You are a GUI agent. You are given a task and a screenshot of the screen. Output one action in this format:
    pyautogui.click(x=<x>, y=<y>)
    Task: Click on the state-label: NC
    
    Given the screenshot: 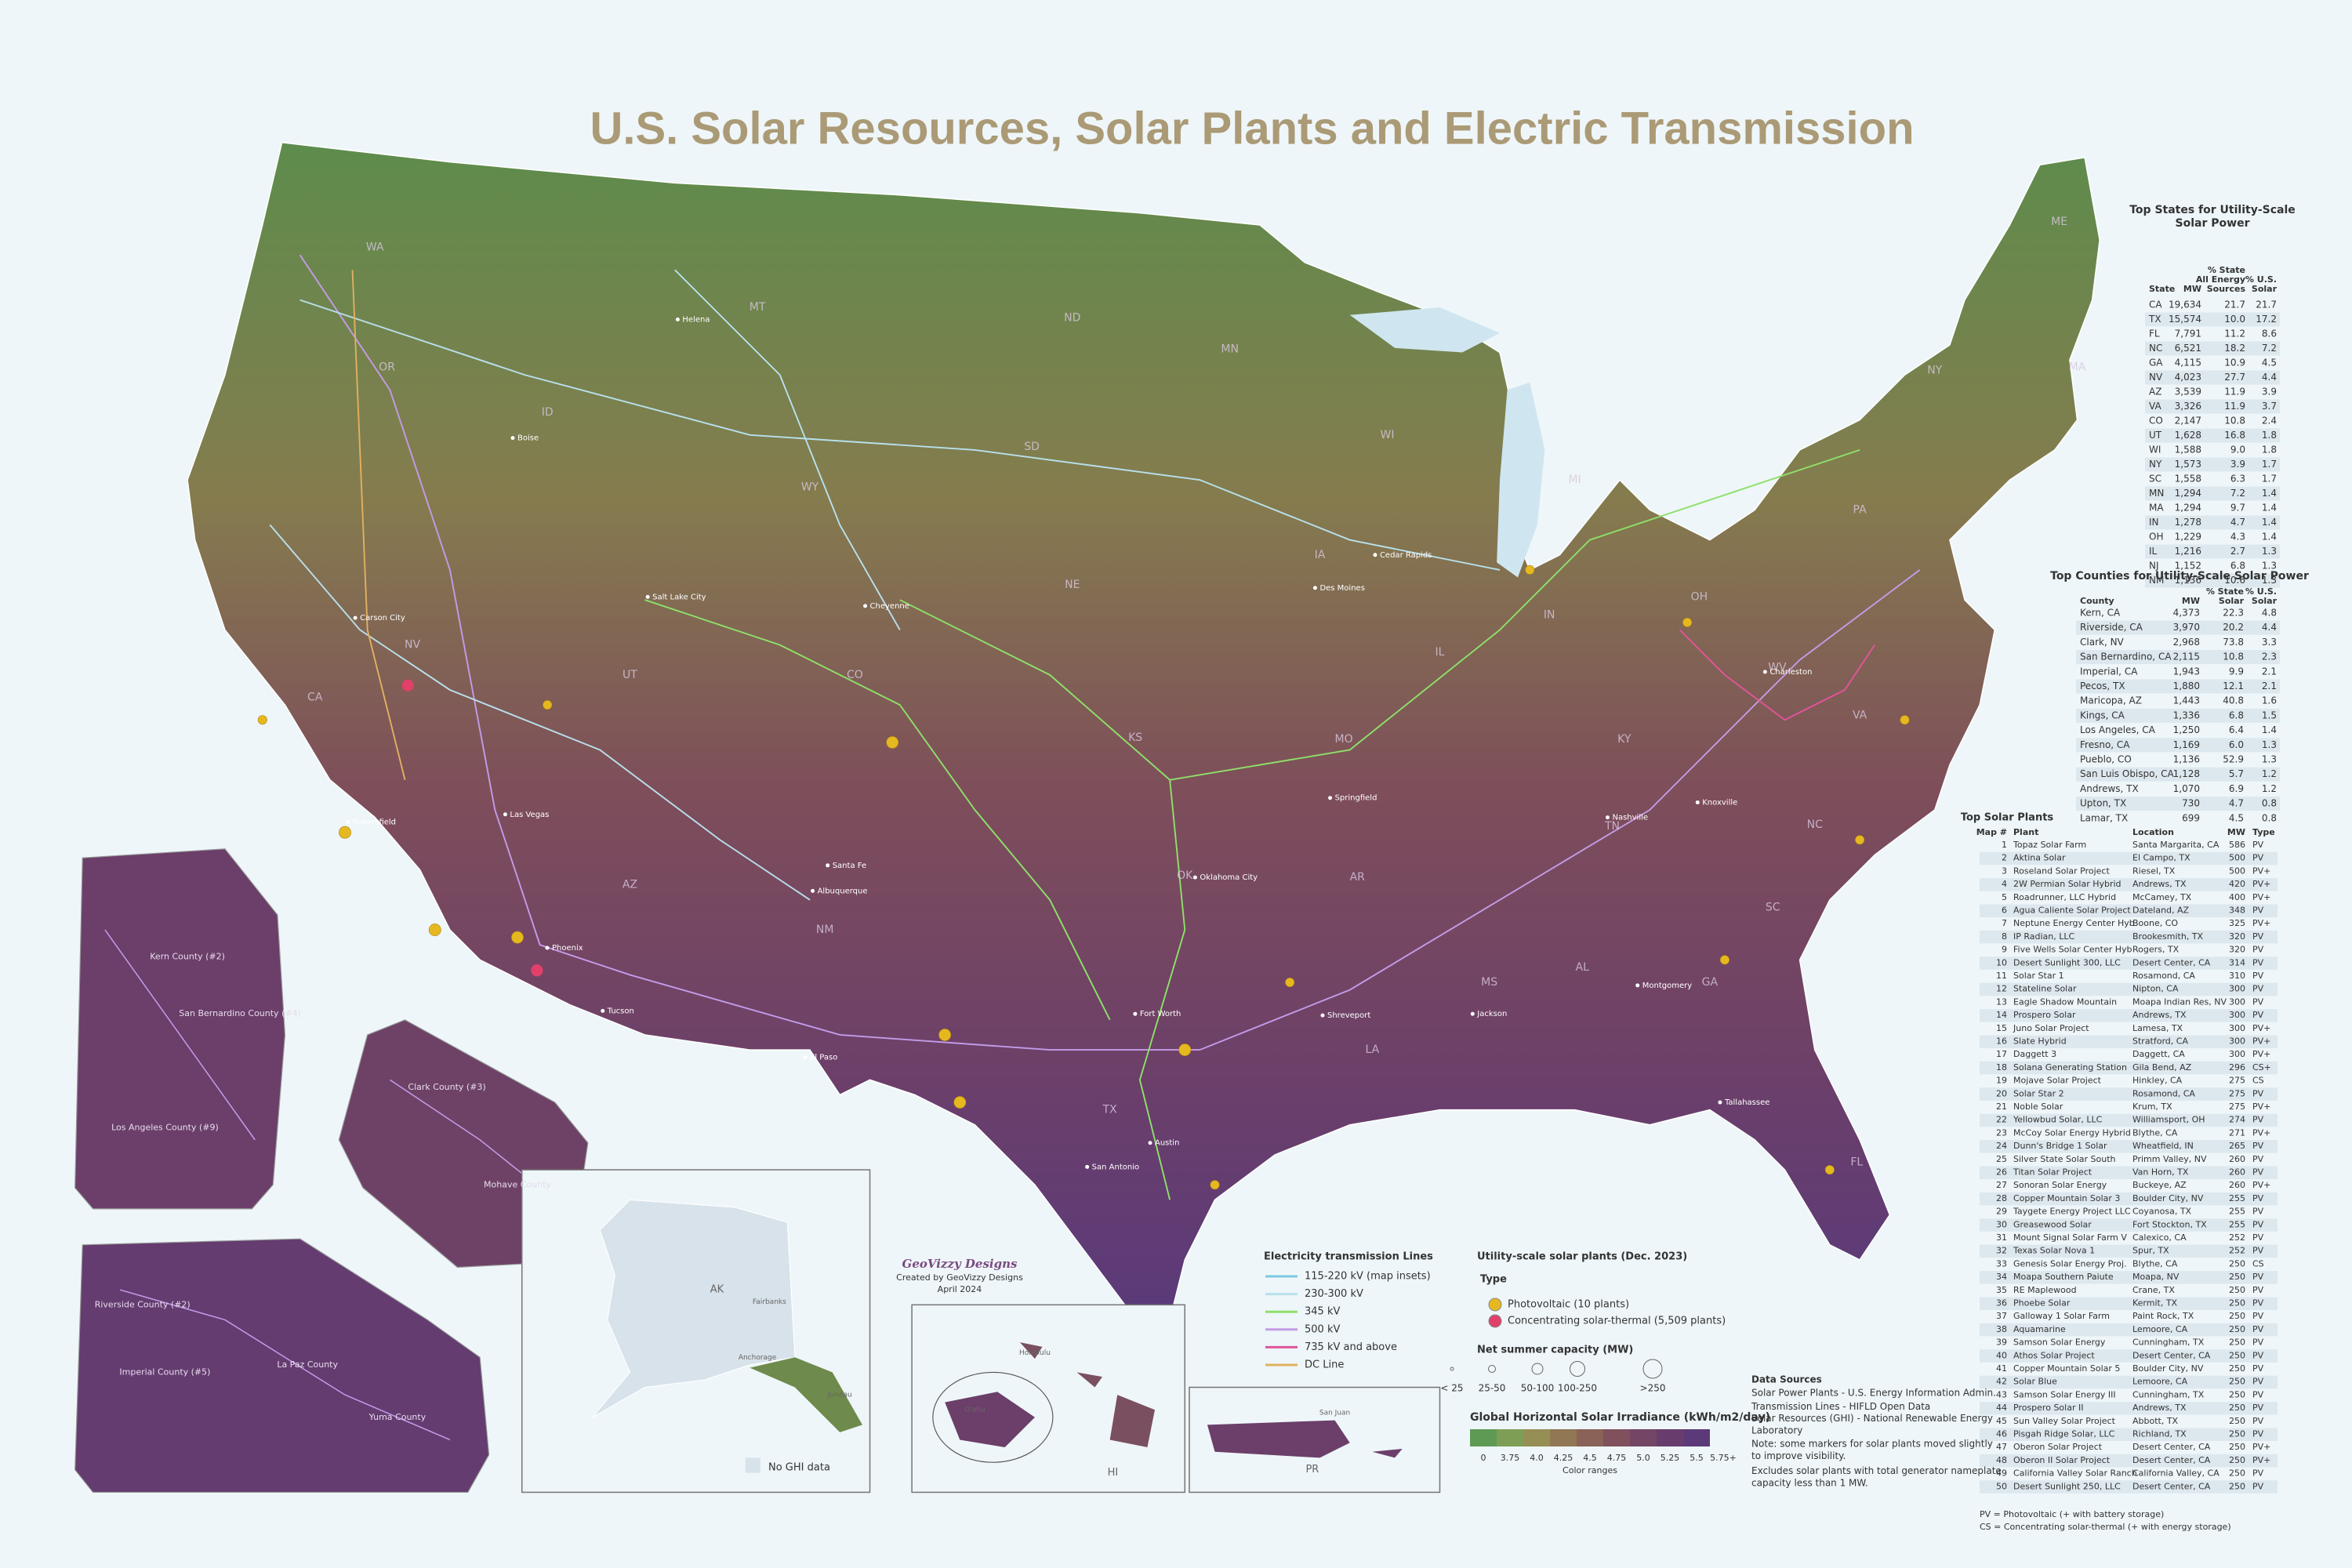 What is the action you would take?
    pyautogui.click(x=1815, y=824)
    